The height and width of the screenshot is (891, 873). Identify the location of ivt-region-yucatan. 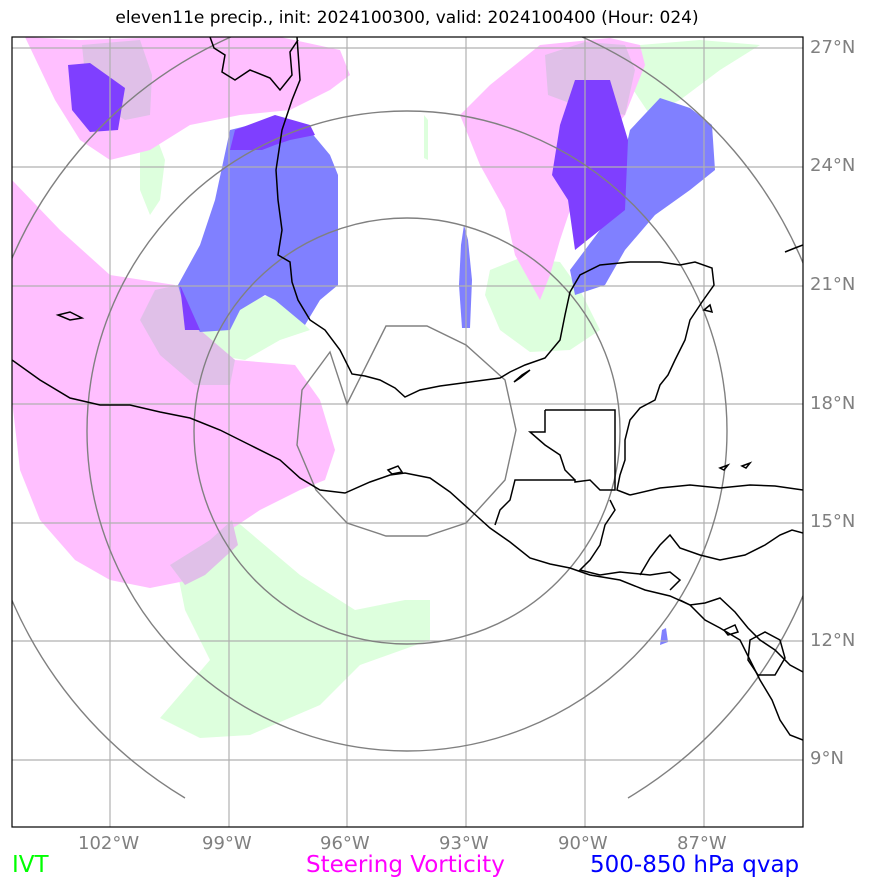
(542, 305).